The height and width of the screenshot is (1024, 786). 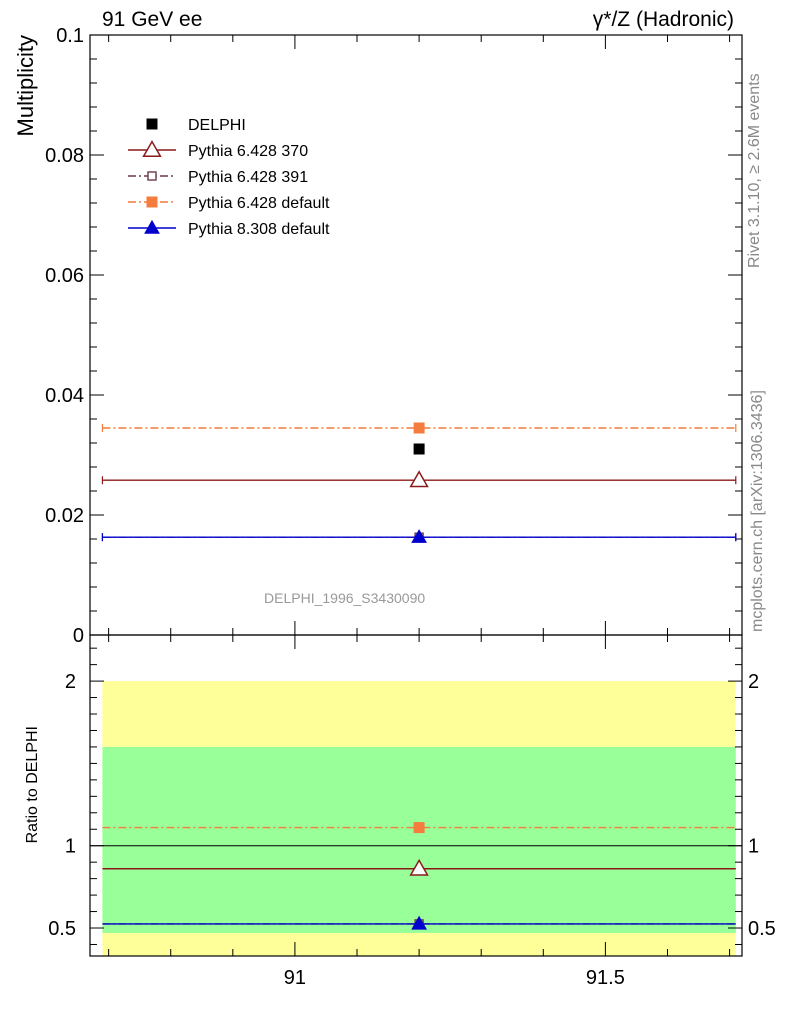 I want to click on main-ytick-label: 0.06, so click(x=64, y=276).